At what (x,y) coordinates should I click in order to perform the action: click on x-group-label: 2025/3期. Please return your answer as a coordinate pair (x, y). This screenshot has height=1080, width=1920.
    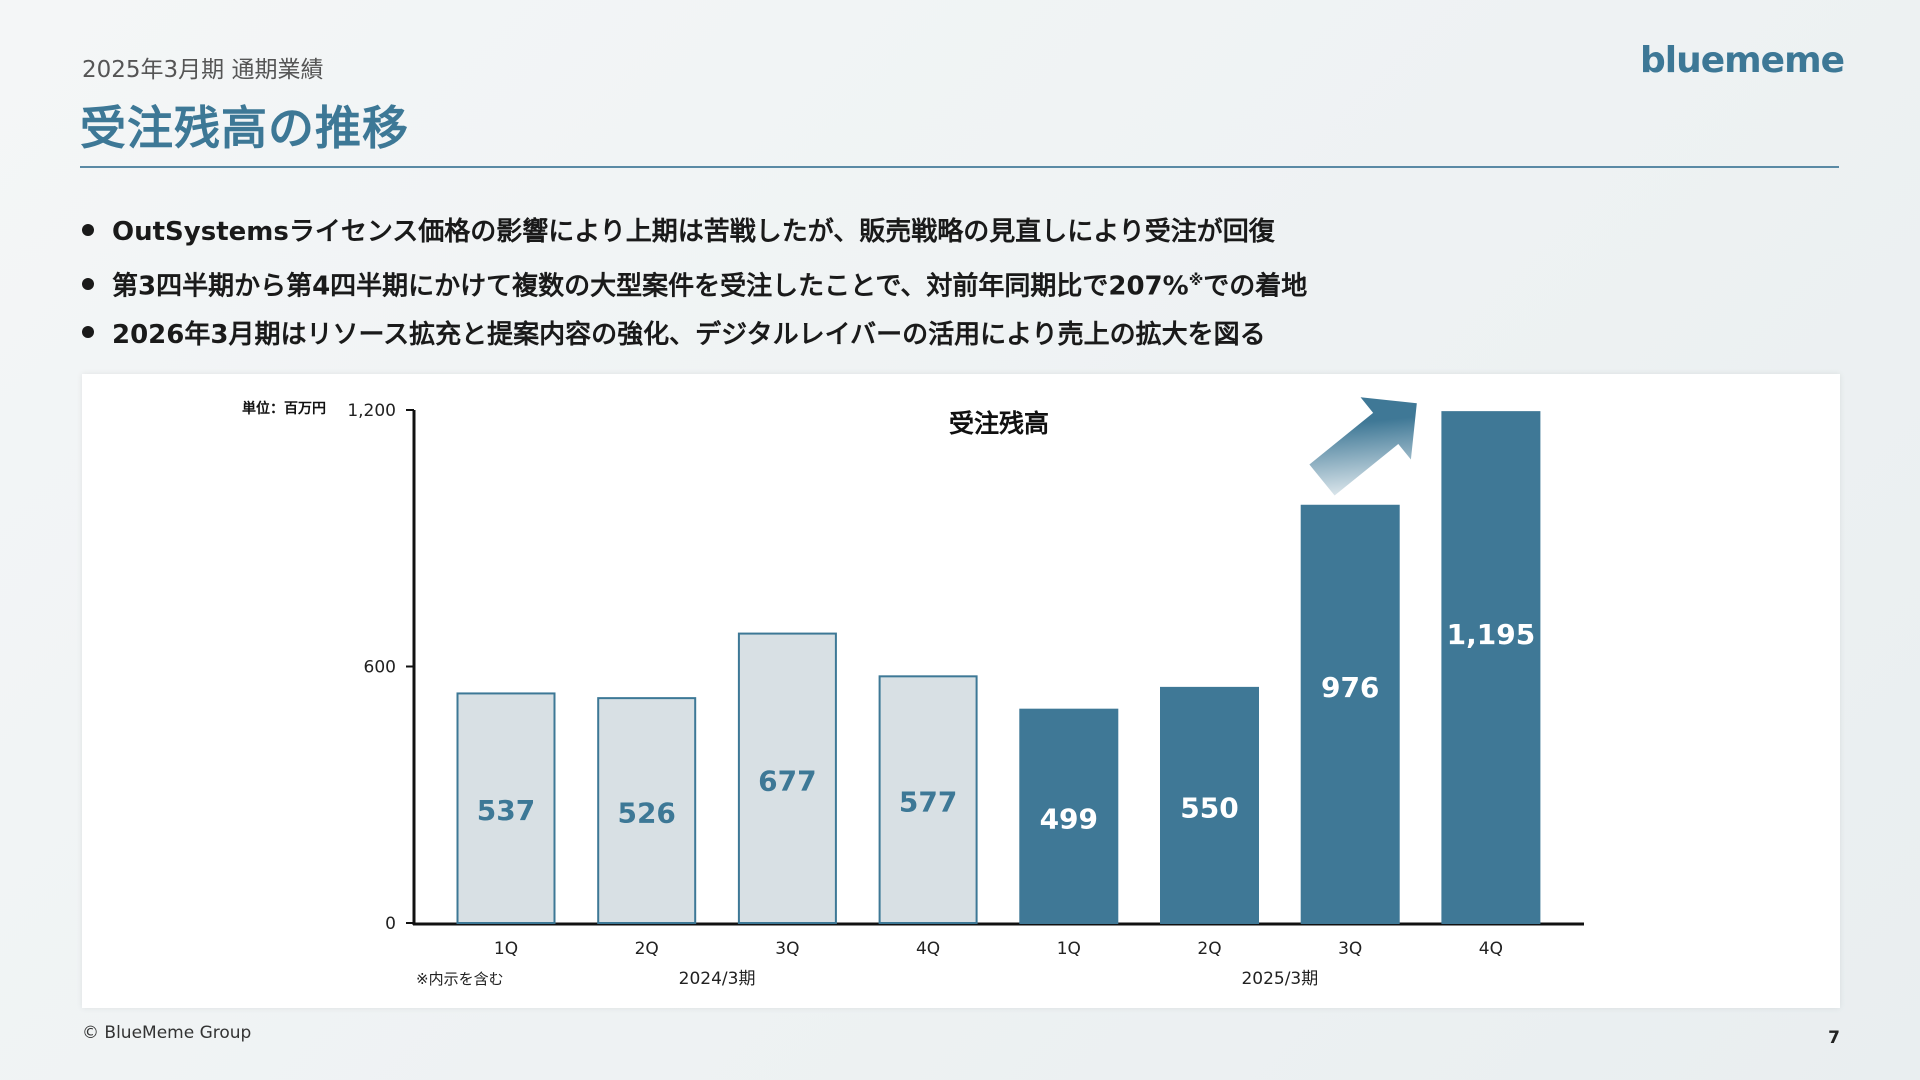
    Looking at the image, I should click on (1279, 979).